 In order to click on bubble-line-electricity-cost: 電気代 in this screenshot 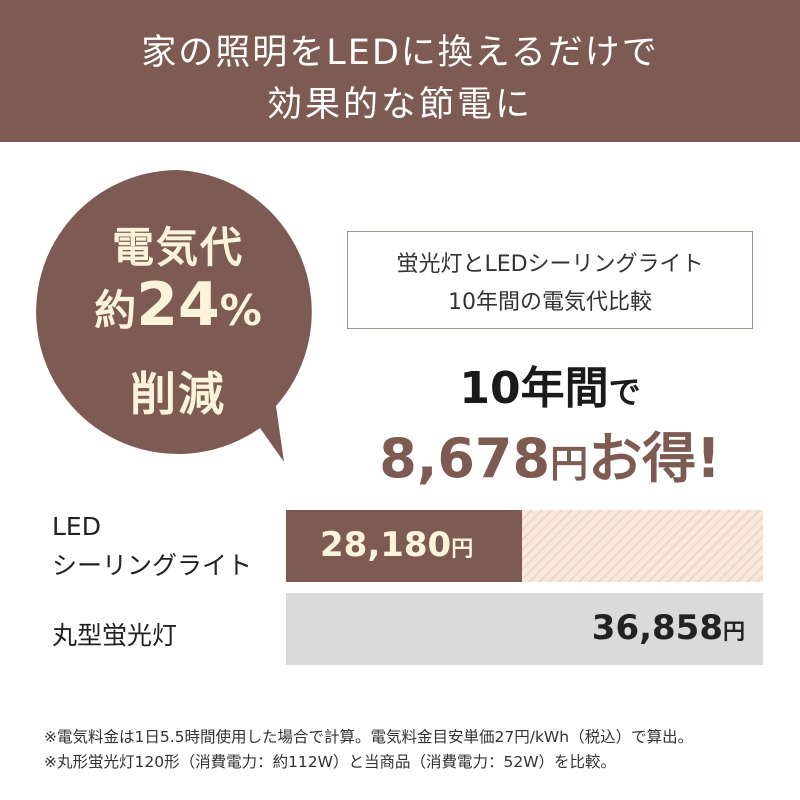, I will do `click(177, 247)`.